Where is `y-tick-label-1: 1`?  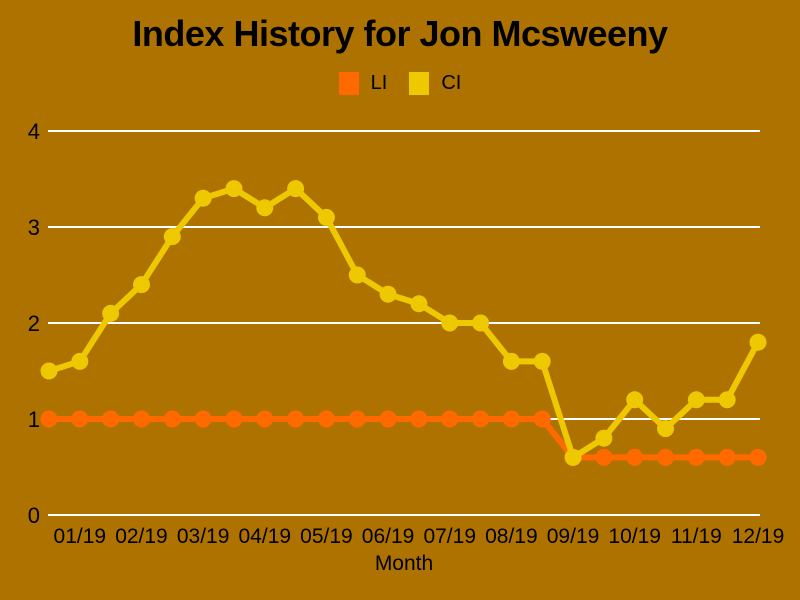 y-tick-label-1: 1 is located at coordinates (34, 419).